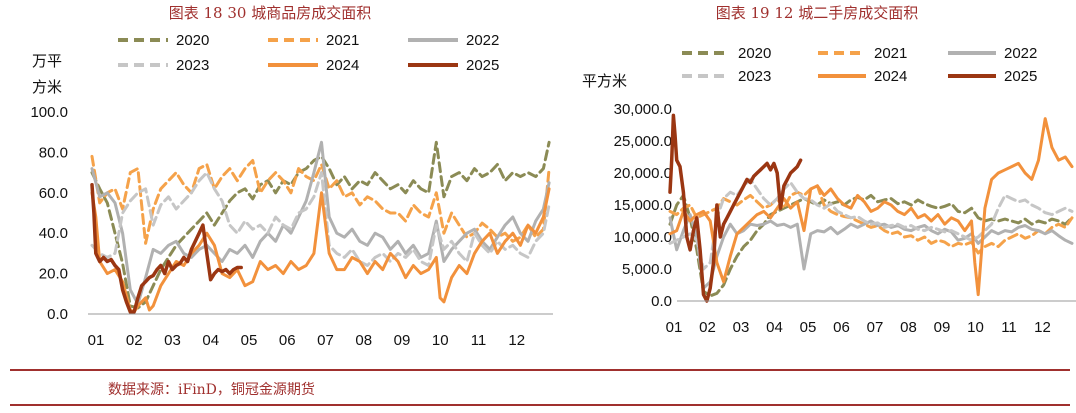 This screenshot has height=413, width=1076. What do you see at coordinates (53, 274) in the screenshot?
I see `y-tick-label: 20.0` at bounding box center [53, 274].